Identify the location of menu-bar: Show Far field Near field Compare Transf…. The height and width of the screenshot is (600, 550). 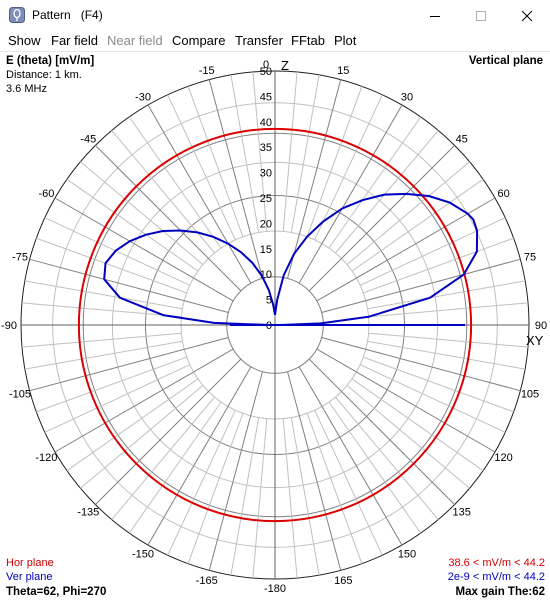
(275, 41).